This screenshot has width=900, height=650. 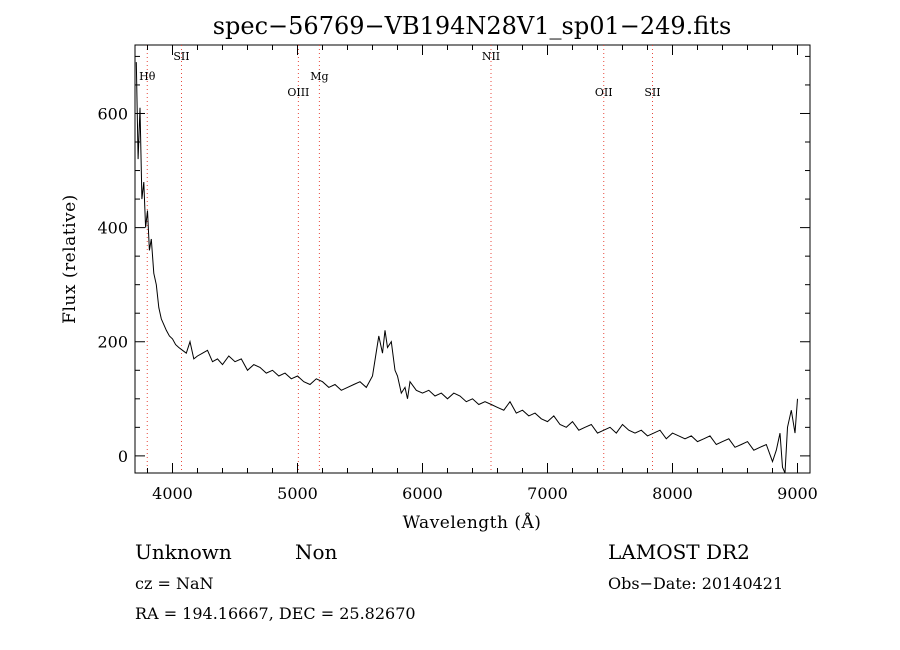 I want to click on x-tick-label: 4000, so click(x=172, y=493).